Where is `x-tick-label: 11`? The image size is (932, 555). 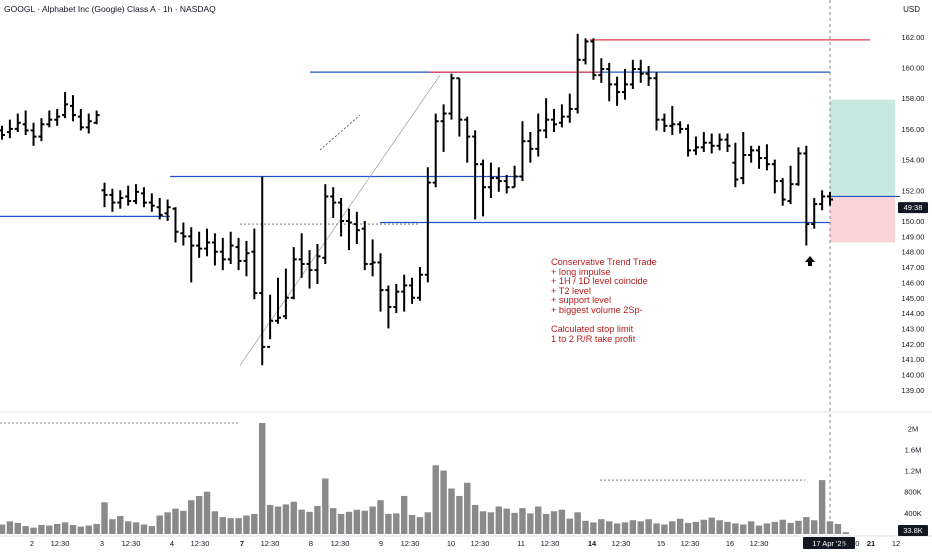 x-tick-label: 11 is located at coordinates (521, 543).